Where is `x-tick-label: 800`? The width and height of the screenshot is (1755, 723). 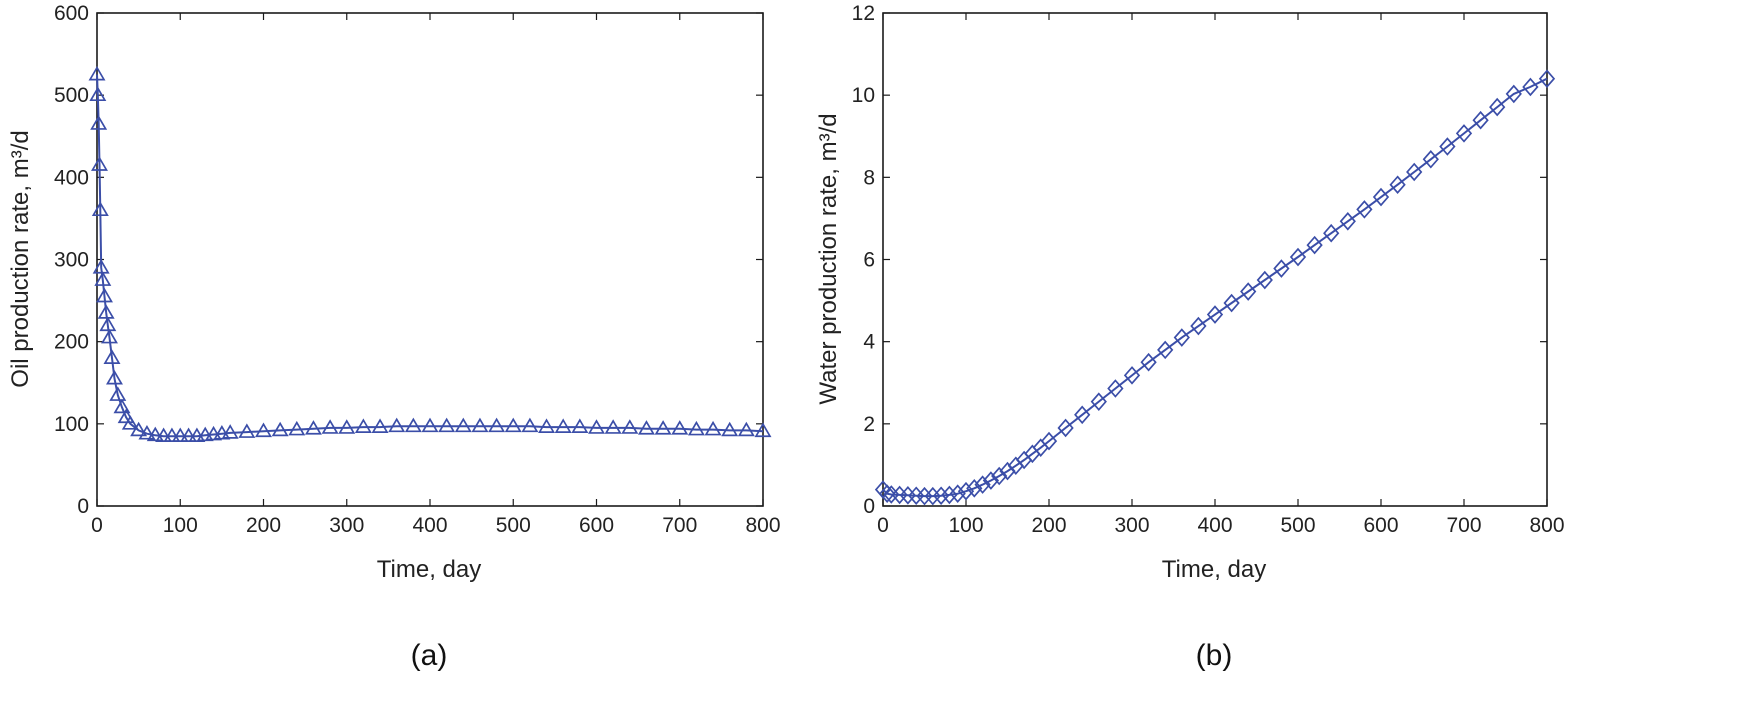 x-tick-label: 800 is located at coordinates (762, 525).